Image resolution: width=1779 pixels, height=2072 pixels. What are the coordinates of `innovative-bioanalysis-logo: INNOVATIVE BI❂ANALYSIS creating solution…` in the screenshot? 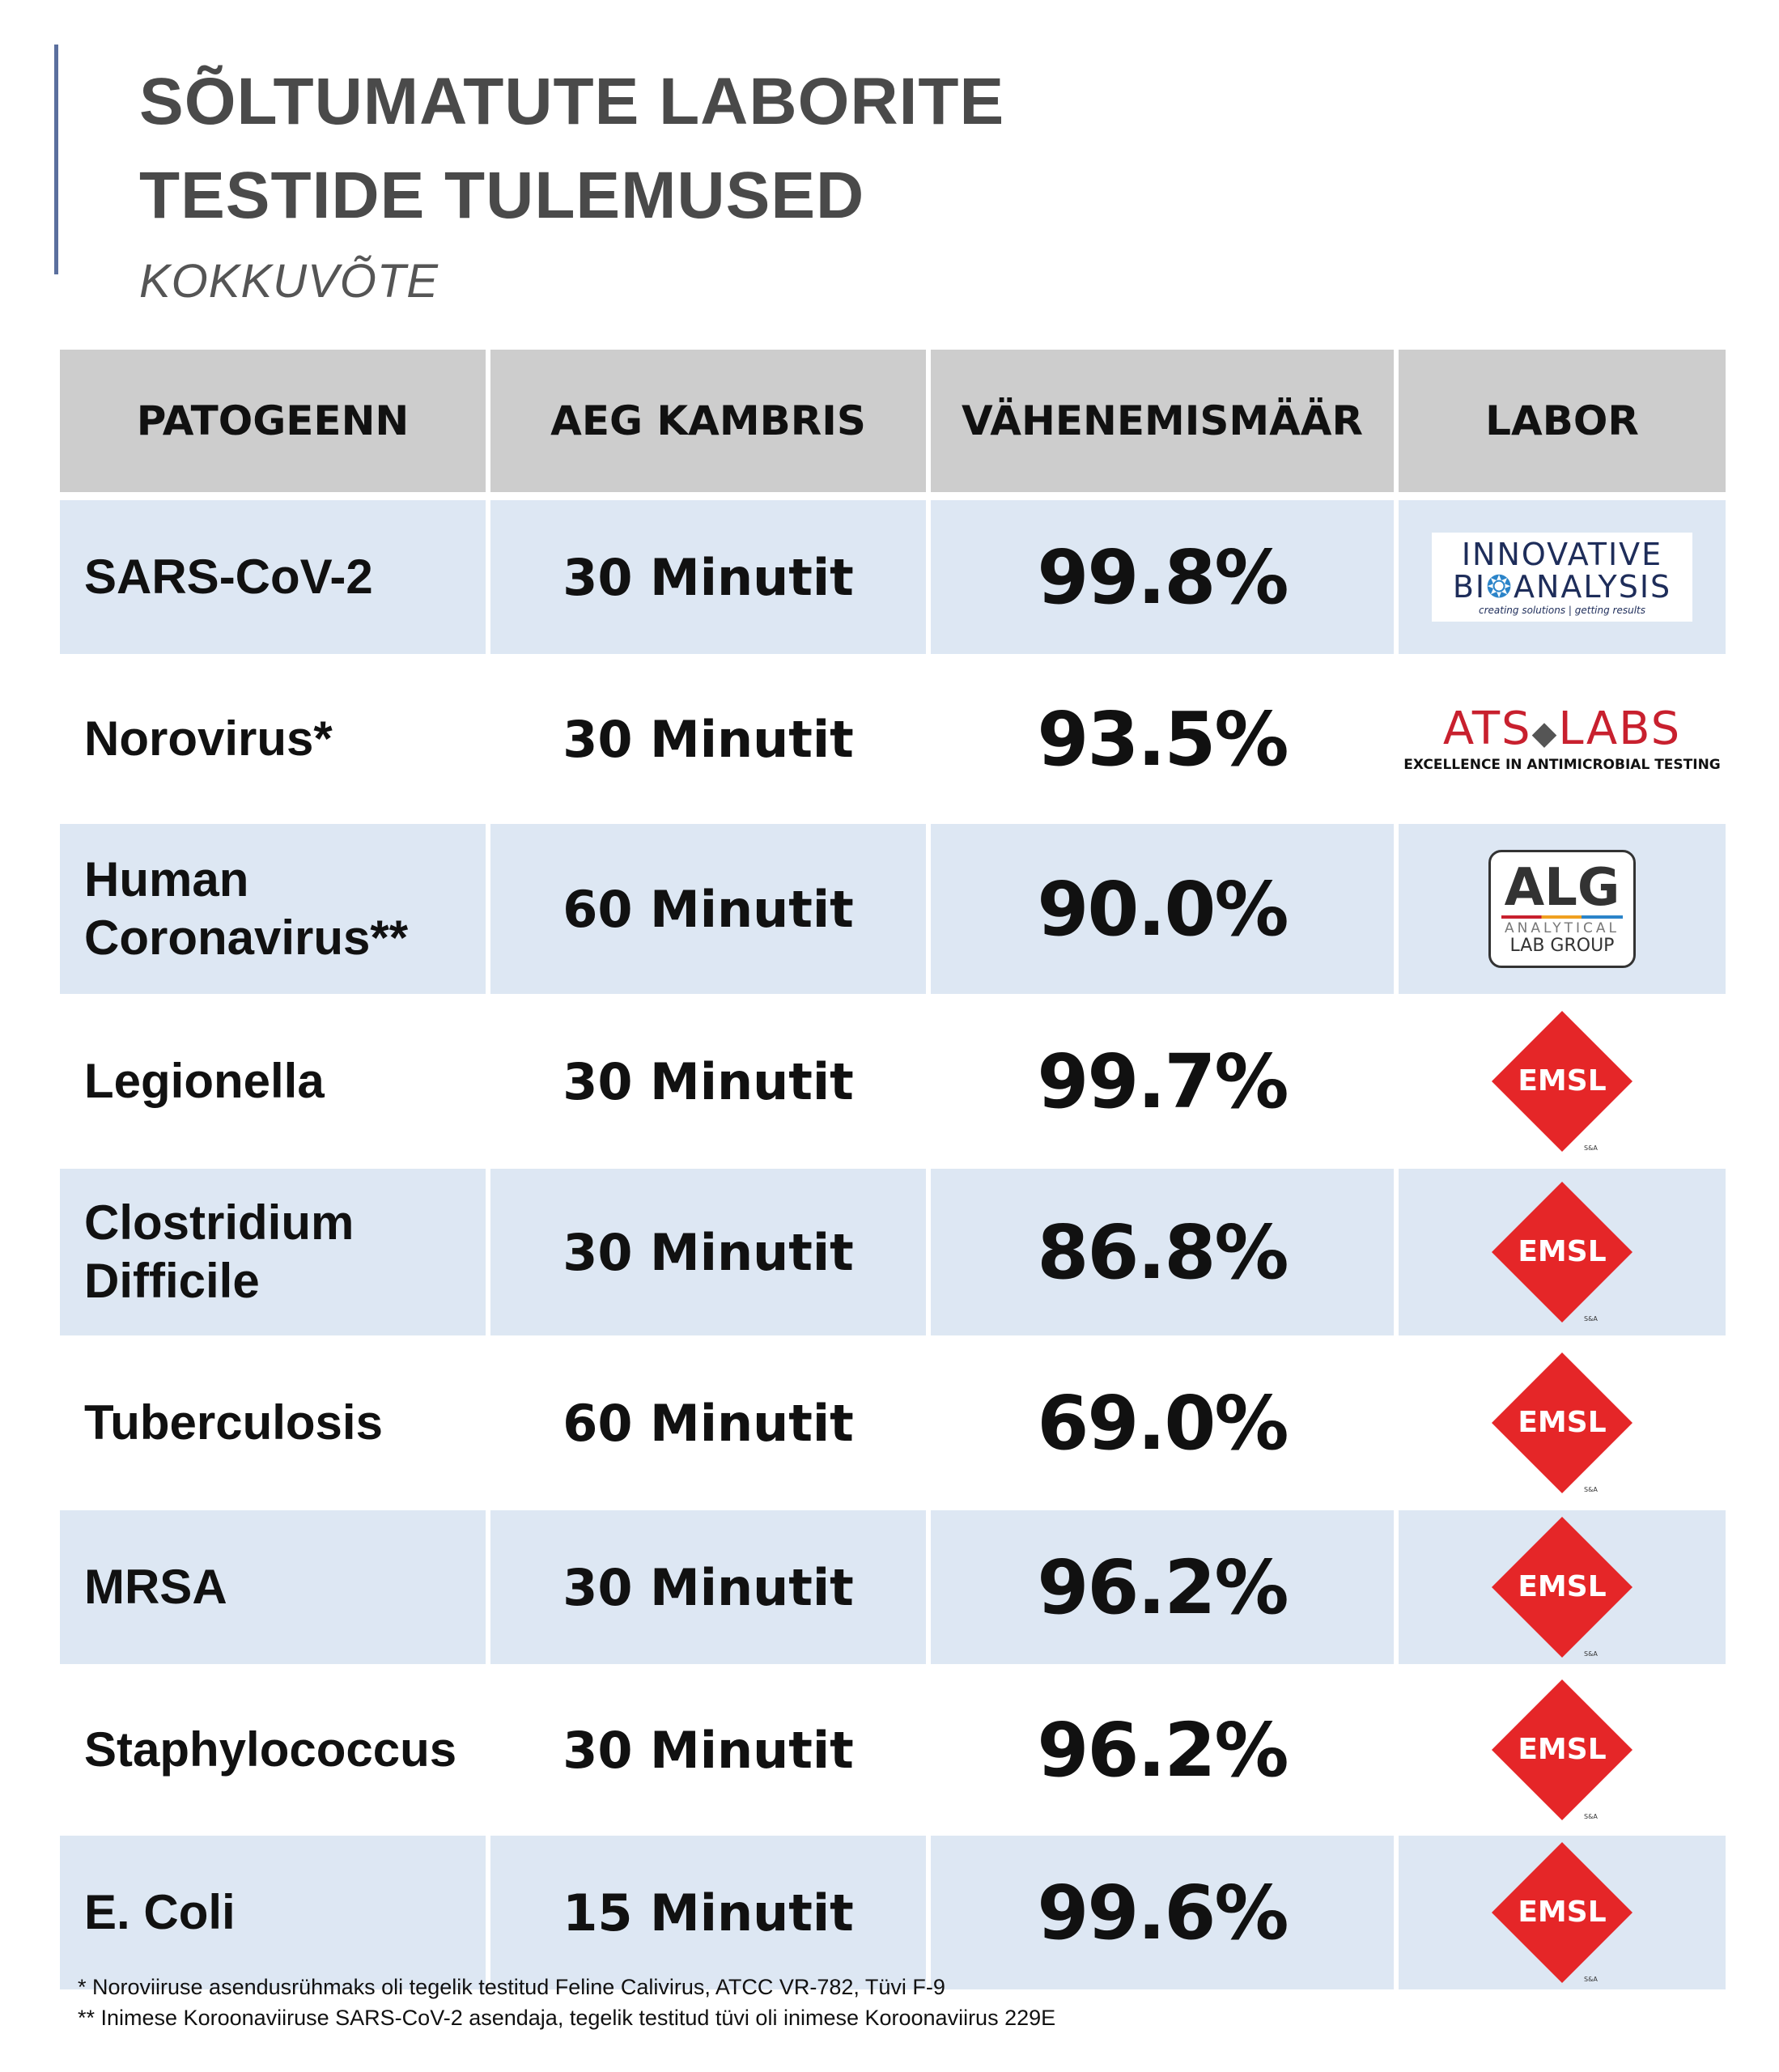 It's located at (1562, 577).